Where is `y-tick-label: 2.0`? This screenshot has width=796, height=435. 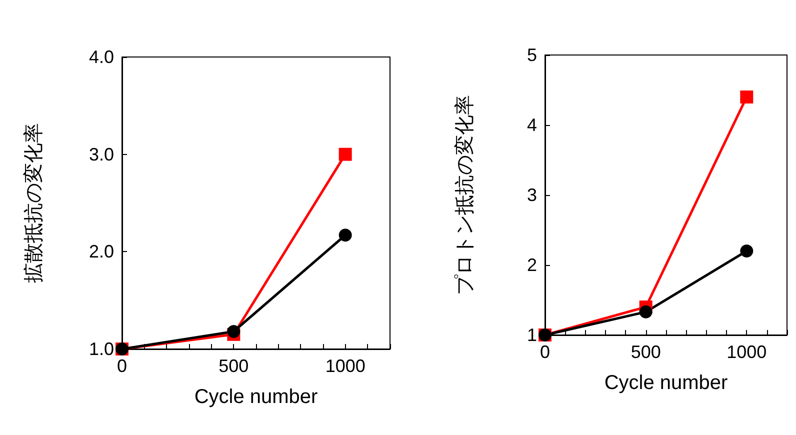
y-tick-label: 2.0 is located at coordinates (101, 252).